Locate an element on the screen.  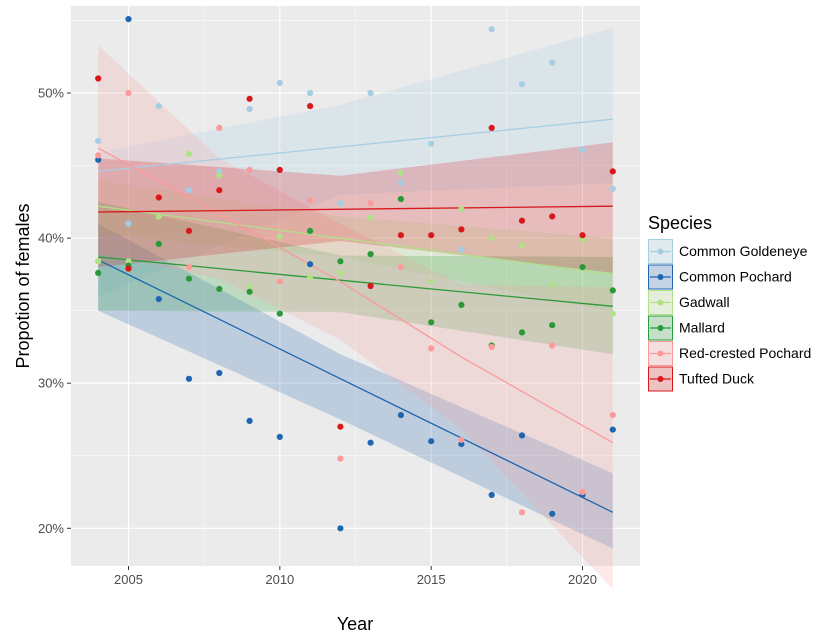
legend-item-common-goldeneye: Common Goldeneye is located at coordinates (728, 251).